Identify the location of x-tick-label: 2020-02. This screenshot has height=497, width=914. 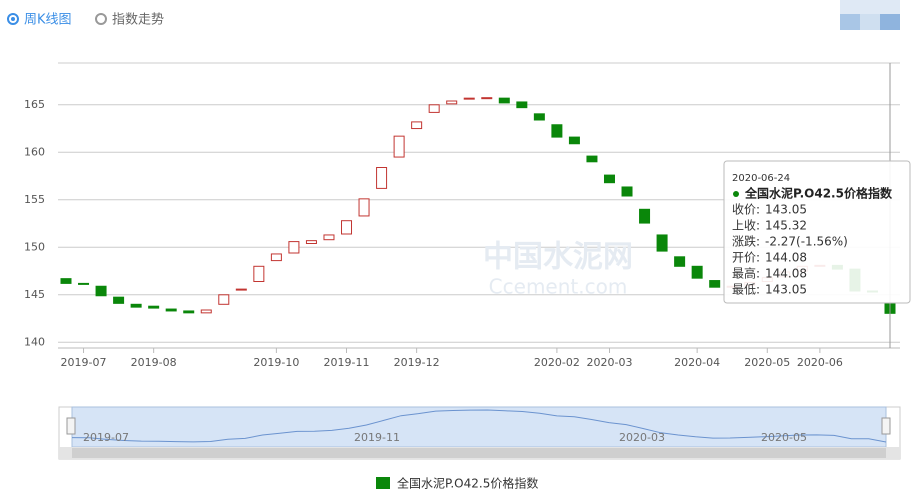
(557, 362).